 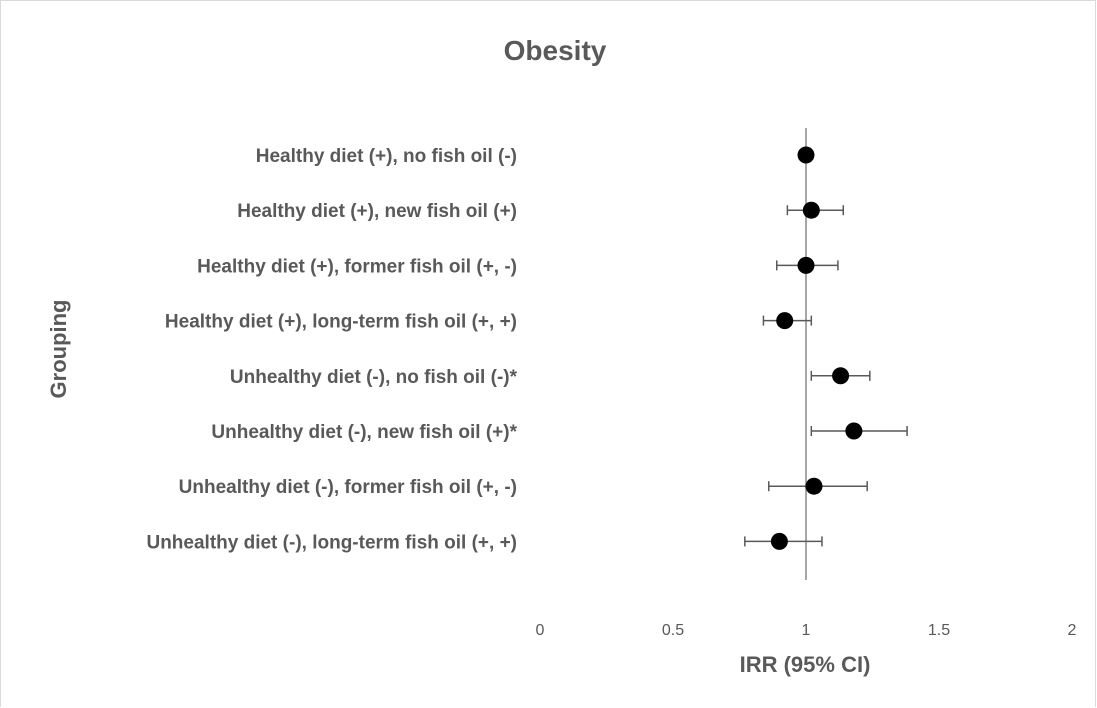 I want to click on x-axis-title: IRR (95% CI), so click(x=805, y=664).